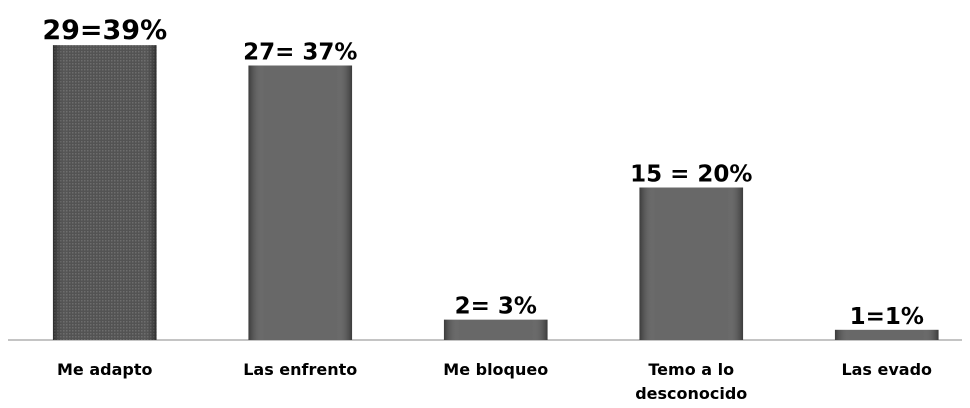 Image resolution: width=970 pixels, height=408 pixels. I want to click on x-tick-label: Las evado, so click(887, 369).